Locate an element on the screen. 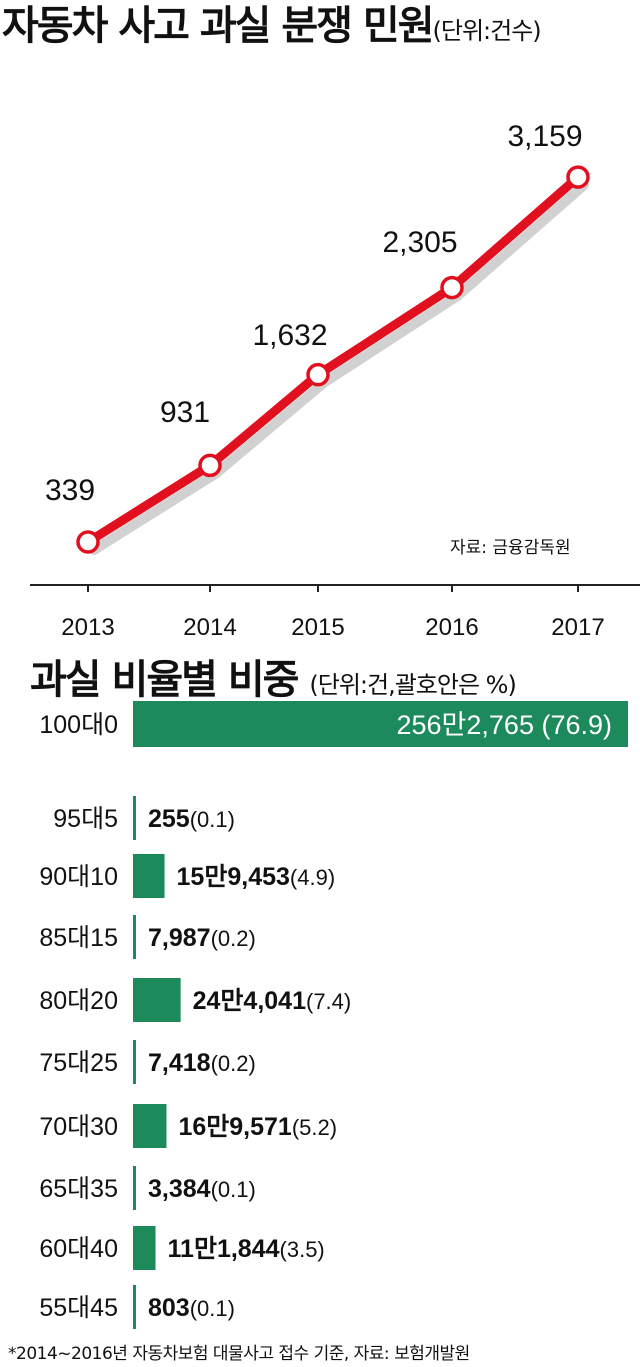  data-label: 3,159 is located at coordinates (544, 136).